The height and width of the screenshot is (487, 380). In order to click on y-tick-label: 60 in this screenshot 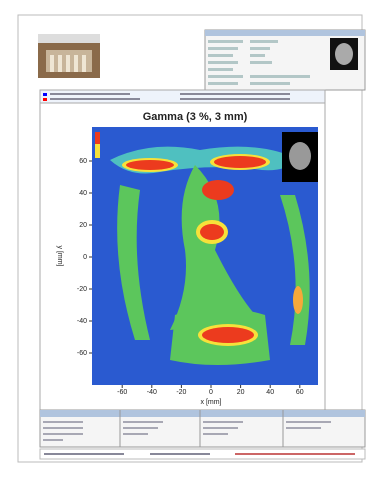, I will do `click(83, 161)`.